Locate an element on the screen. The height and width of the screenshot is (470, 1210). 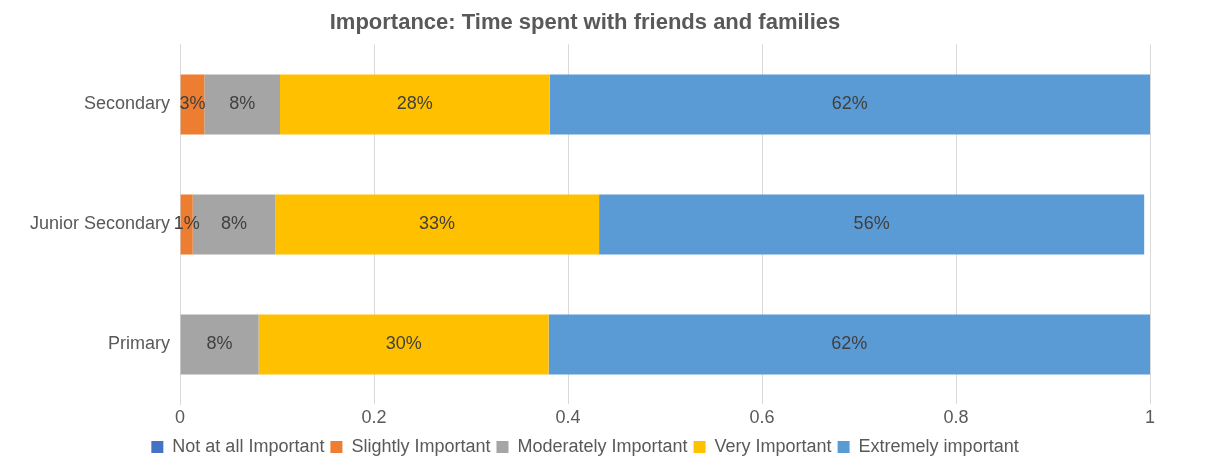
x-tick-label: 0.6 is located at coordinates (762, 417).